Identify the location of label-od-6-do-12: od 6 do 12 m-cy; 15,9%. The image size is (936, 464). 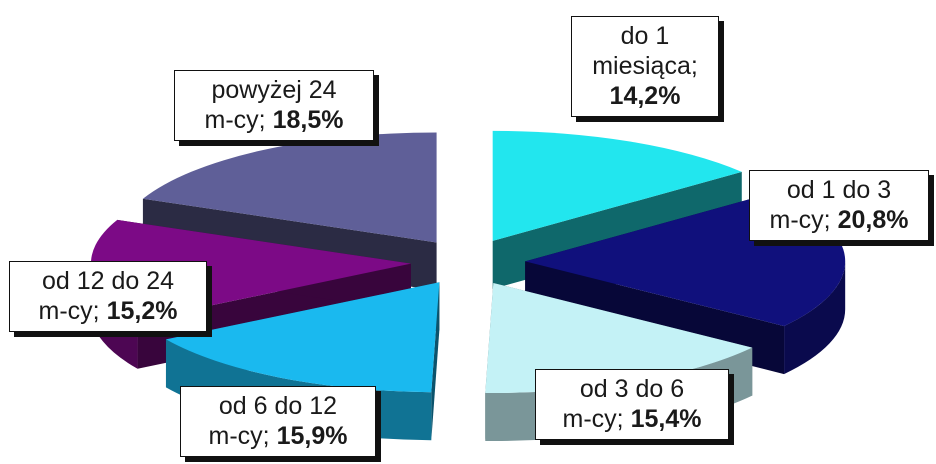
(278, 421).